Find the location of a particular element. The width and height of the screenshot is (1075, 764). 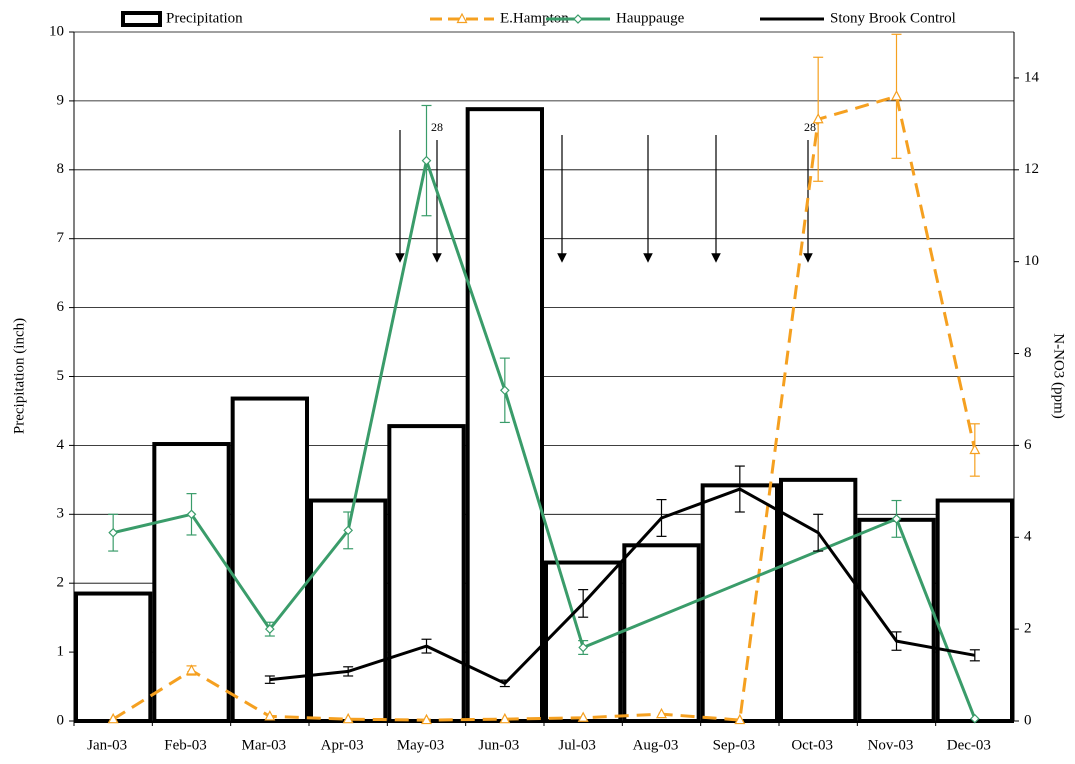

y-axis-label: Precipitation (inch) is located at coordinates (19, 376).